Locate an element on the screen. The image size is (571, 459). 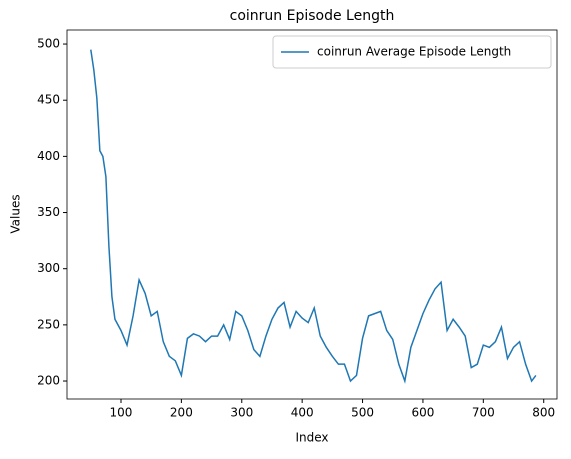
x-tick-label: 100 is located at coordinates (121, 413).